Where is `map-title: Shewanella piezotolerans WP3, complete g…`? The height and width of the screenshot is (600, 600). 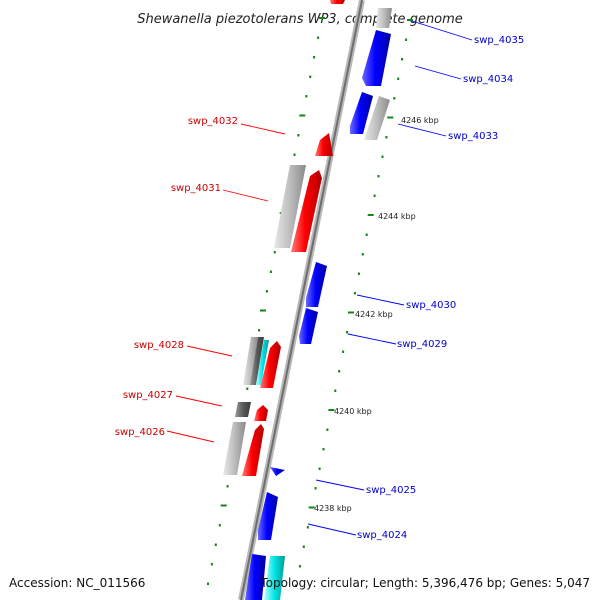
map-title: Shewanella piezotolerans WP3, complete g… is located at coordinates (300, 19).